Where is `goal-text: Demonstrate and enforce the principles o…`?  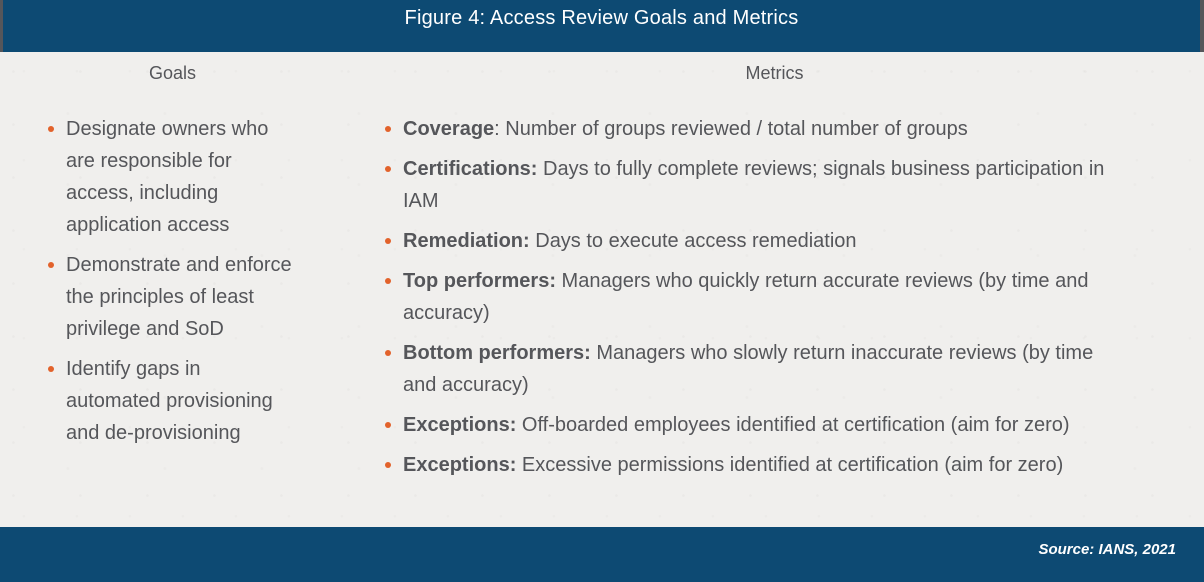 goal-text: Demonstrate and enforce the principles o… is located at coordinates (179, 297).